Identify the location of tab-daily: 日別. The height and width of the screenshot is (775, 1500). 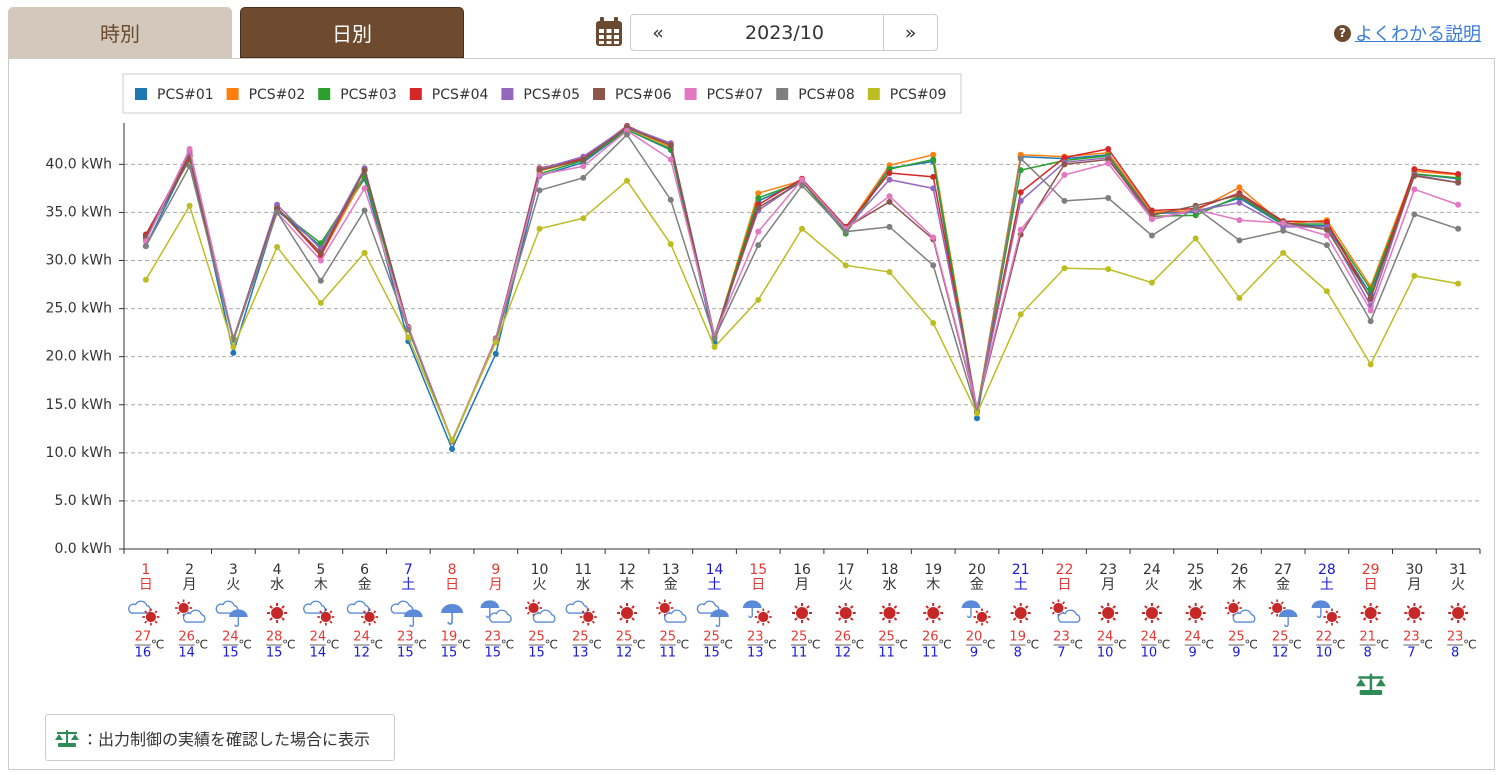
(352, 32).